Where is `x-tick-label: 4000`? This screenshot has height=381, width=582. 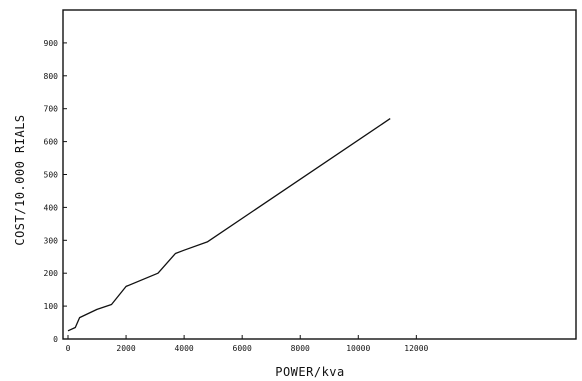
x-tick-label: 4000 is located at coordinates (183, 348).